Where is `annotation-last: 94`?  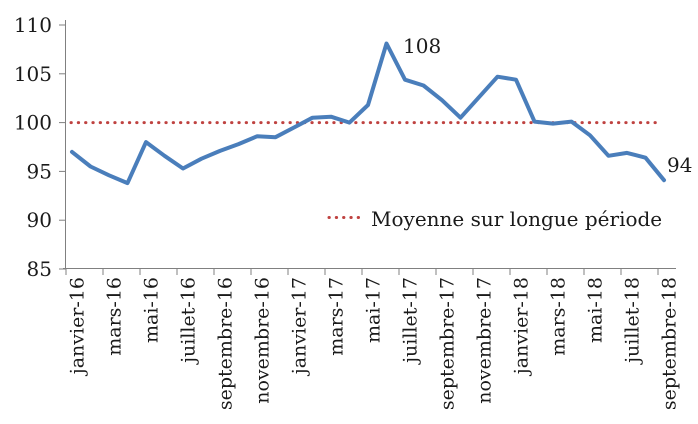 annotation-last: 94 is located at coordinates (679, 165).